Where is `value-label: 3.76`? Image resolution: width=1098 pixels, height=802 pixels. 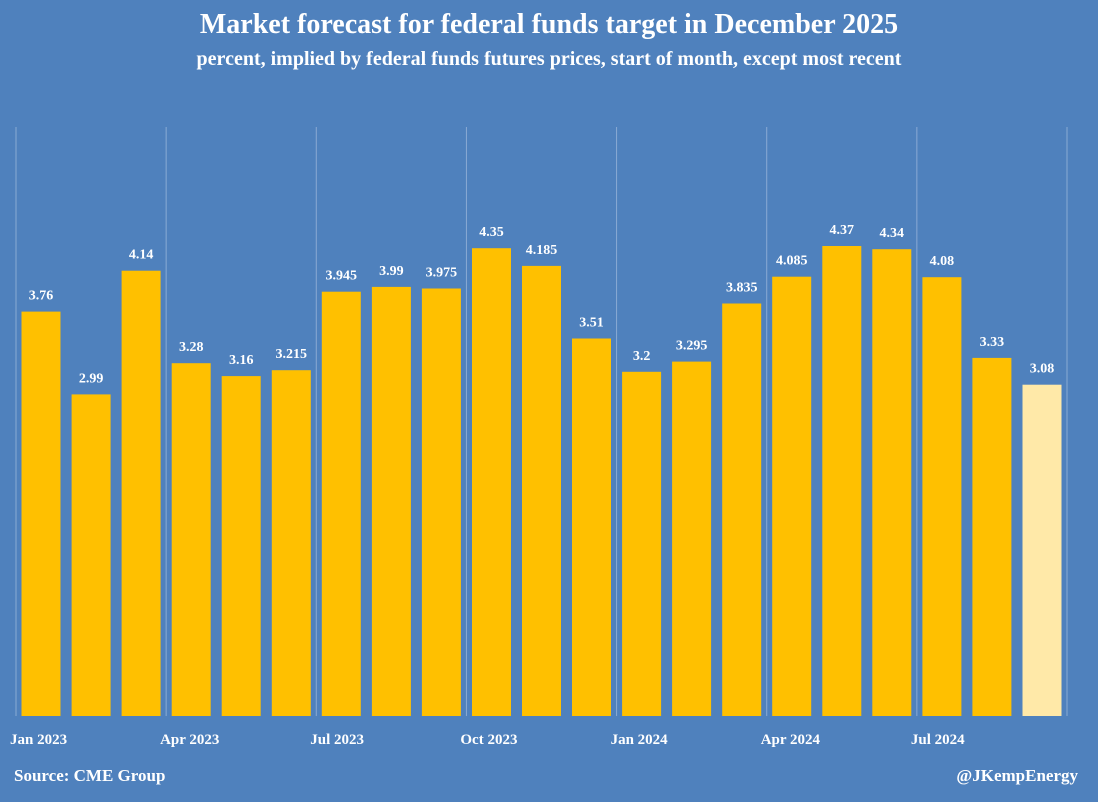
value-label: 3.76 is located at coordinates (41, 296).